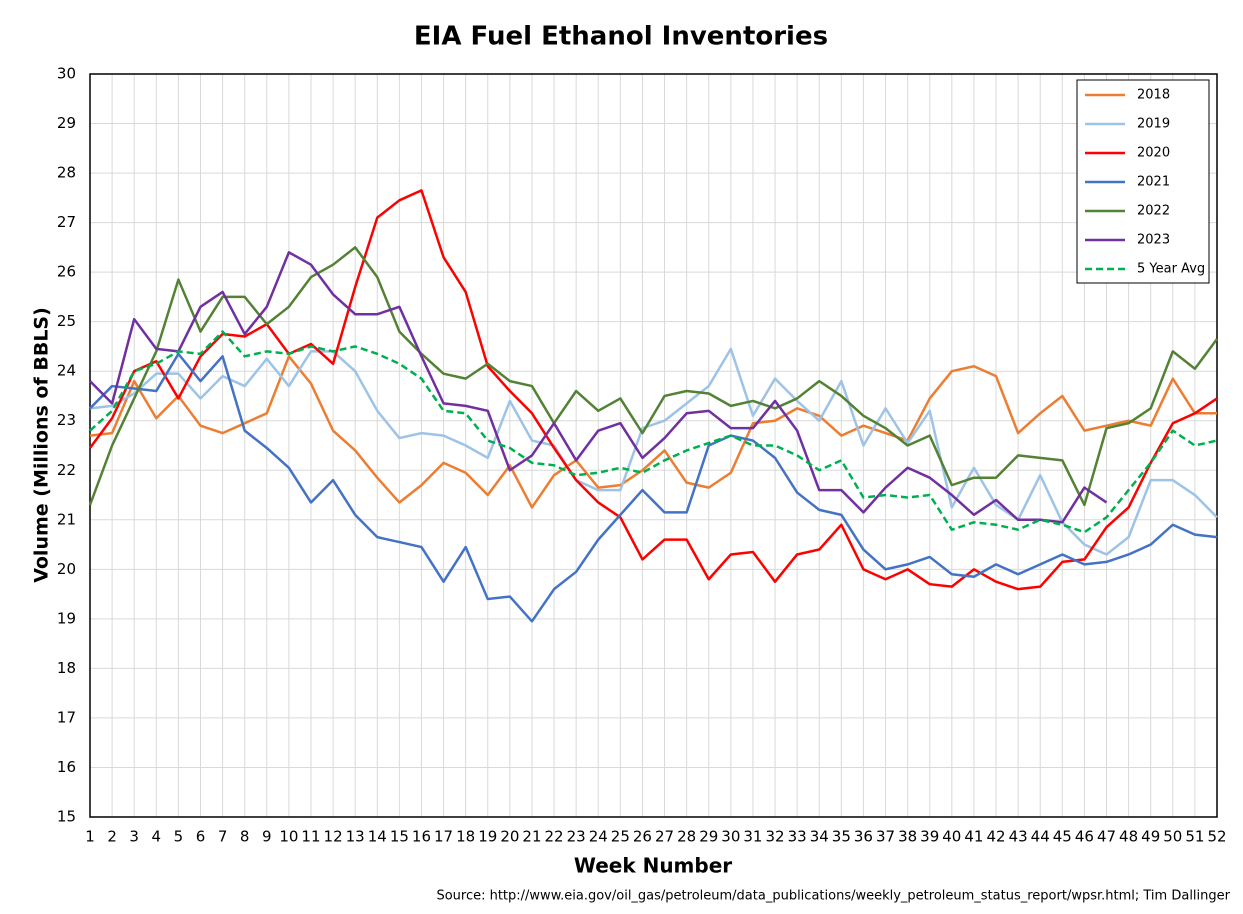  Describe the element at coordinates (1194, 837) in the screenshot. I see `x-tick-label: 51` at that location.